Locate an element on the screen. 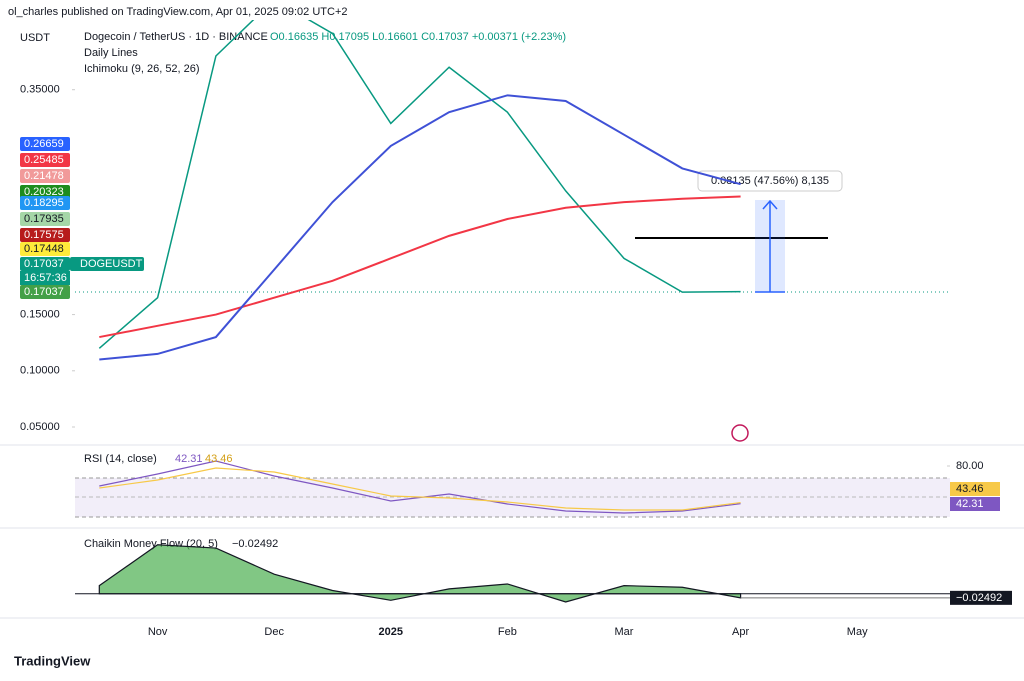  price-label: 0.26659 is located at coordinates (44, 144).